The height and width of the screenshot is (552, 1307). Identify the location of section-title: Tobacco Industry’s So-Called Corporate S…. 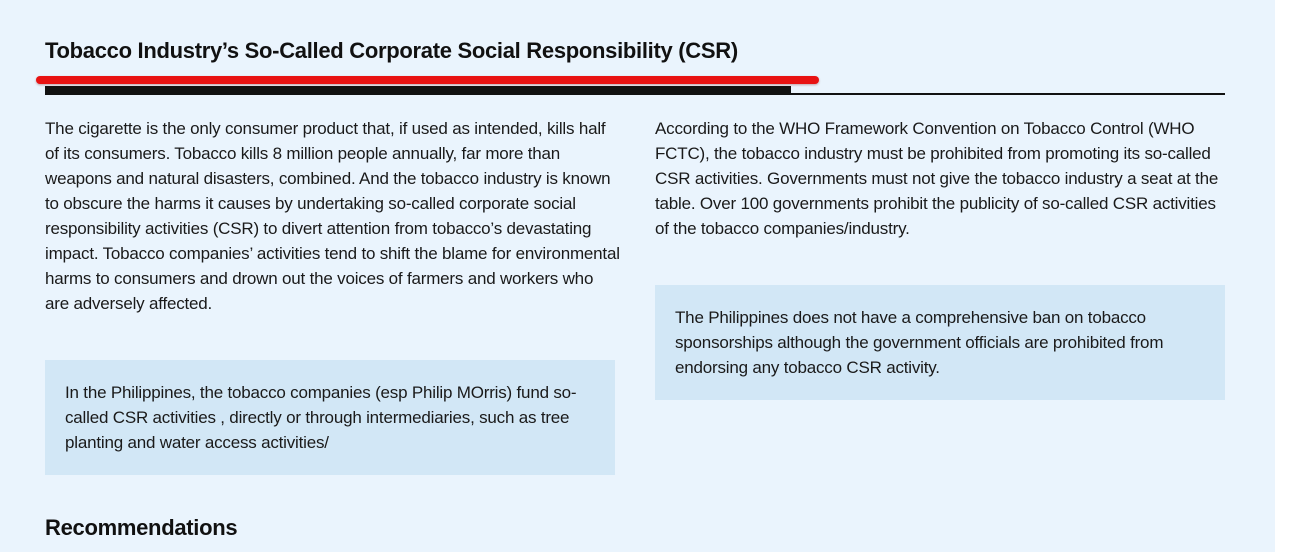
(391, 50).